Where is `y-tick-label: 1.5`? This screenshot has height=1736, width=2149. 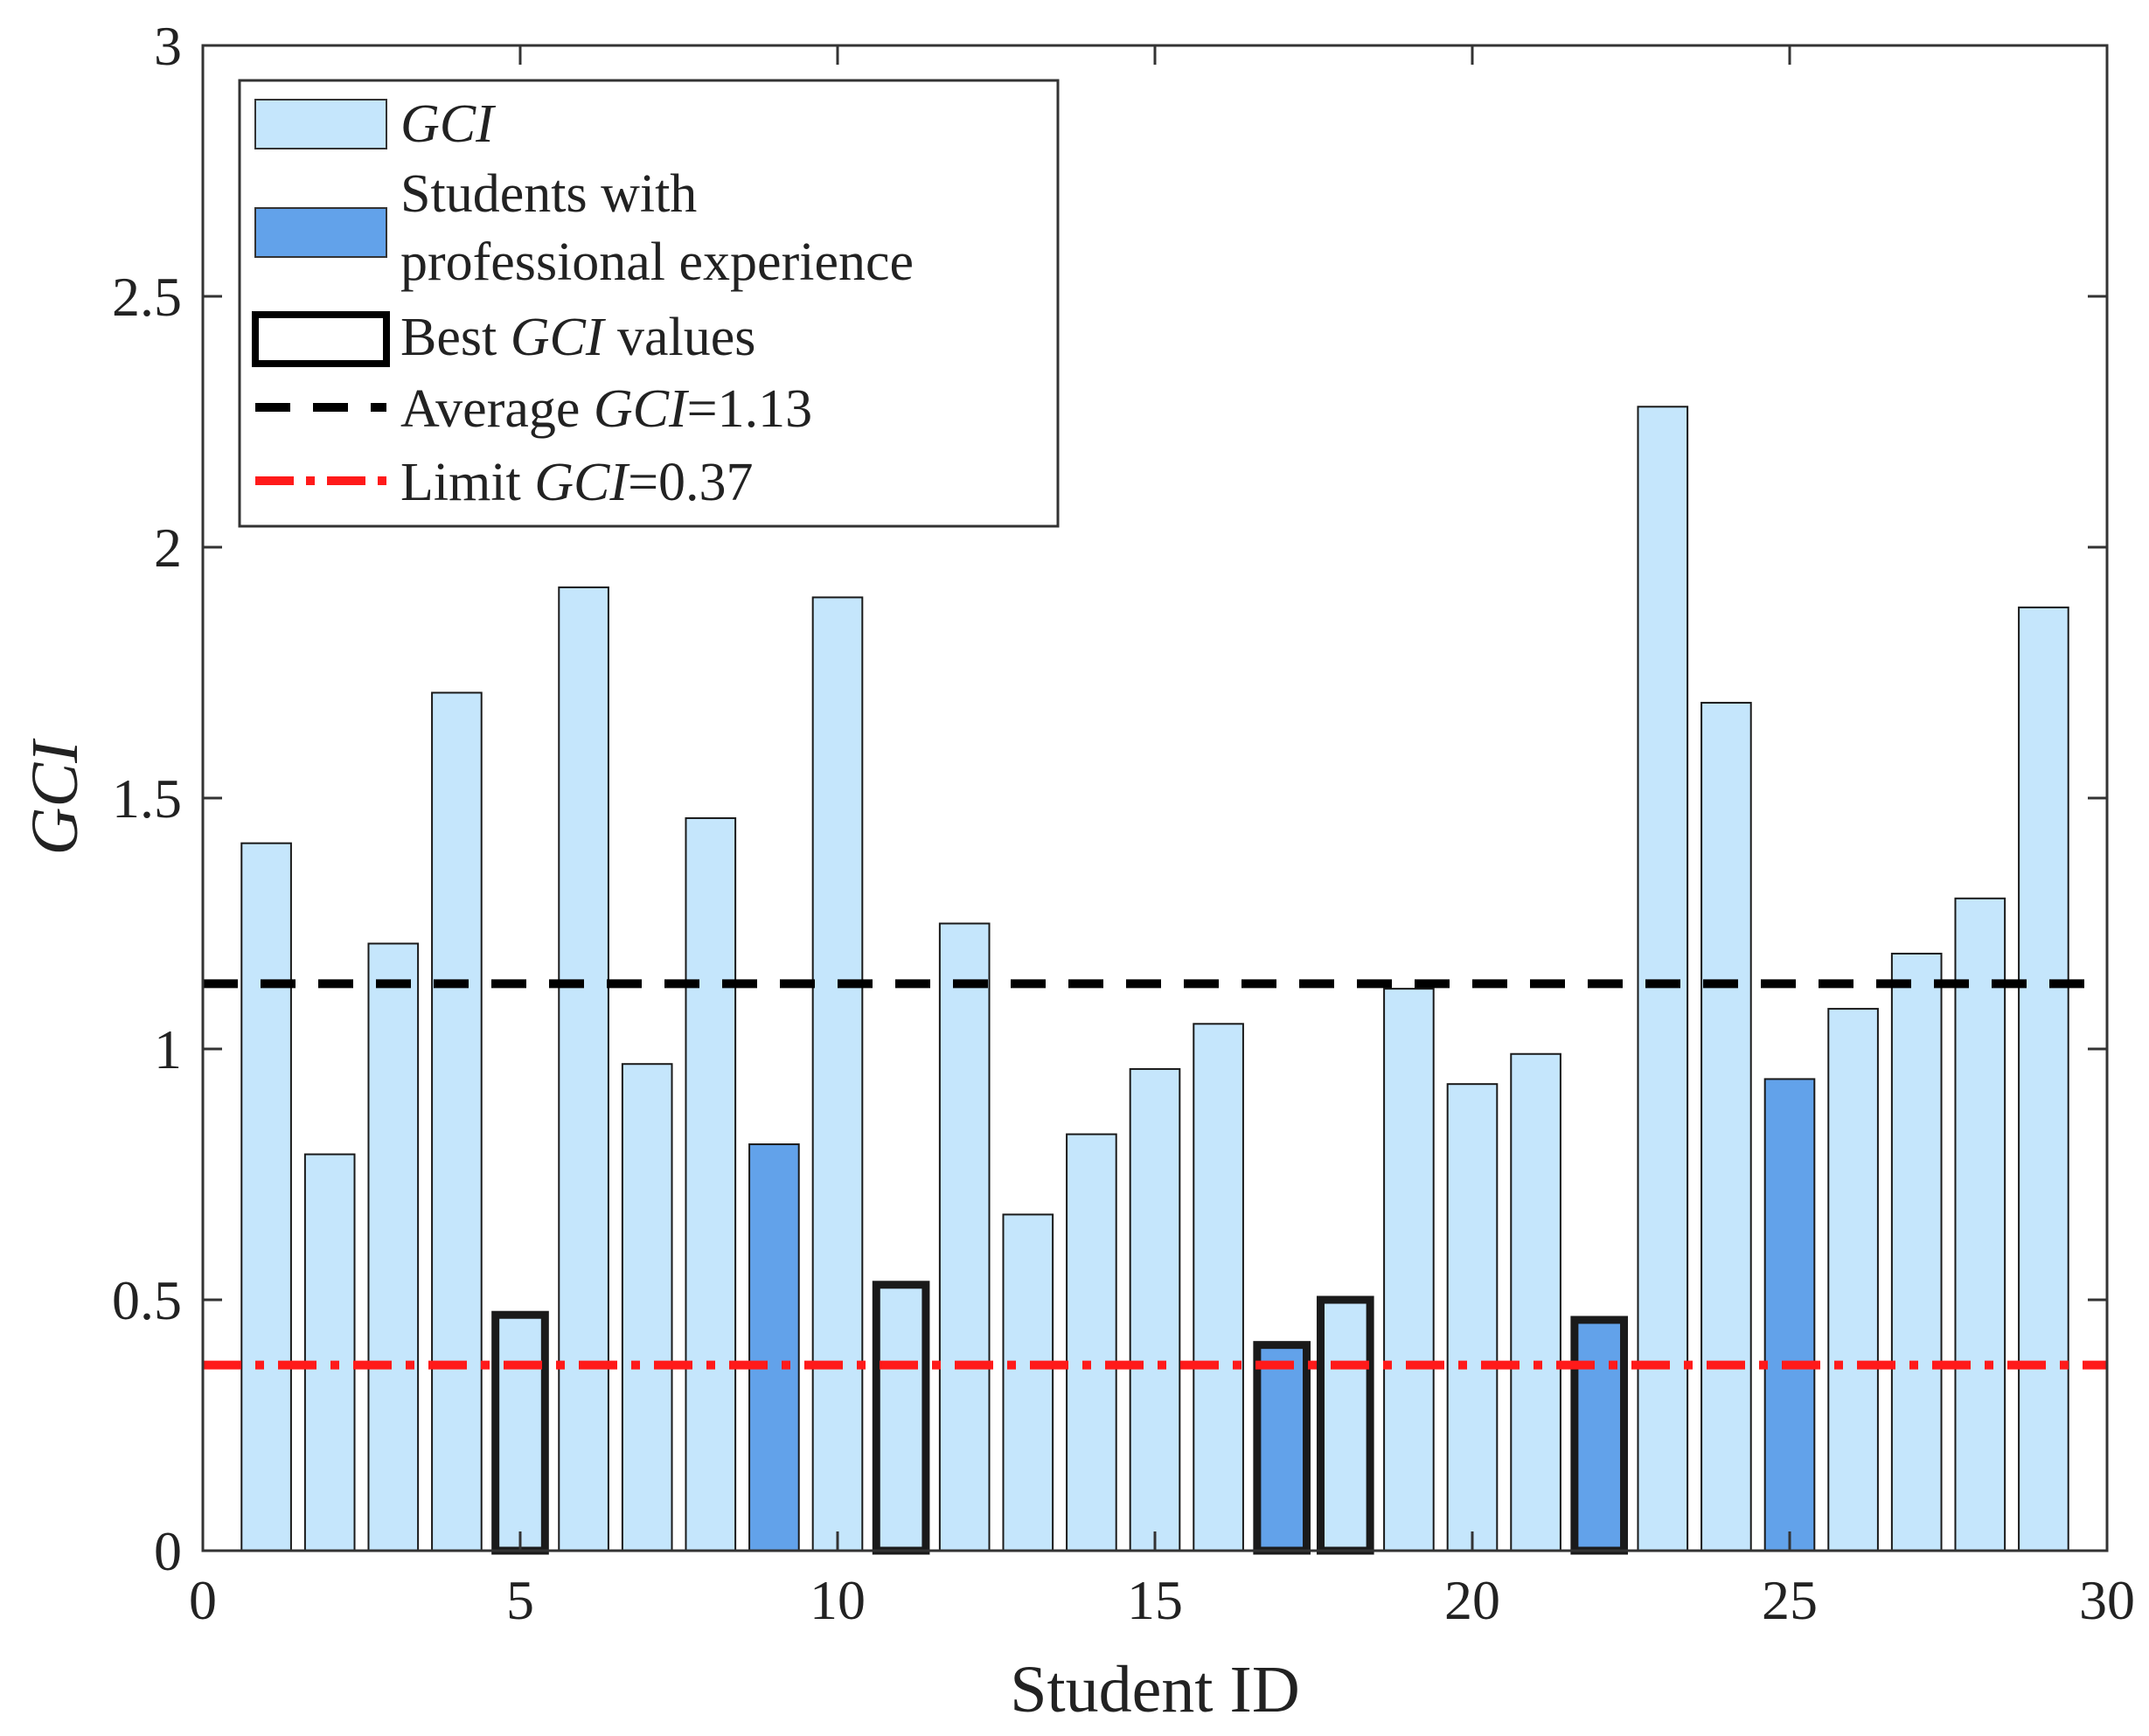 y-tick-label: 1.5 is located at coordinates (147, 798).